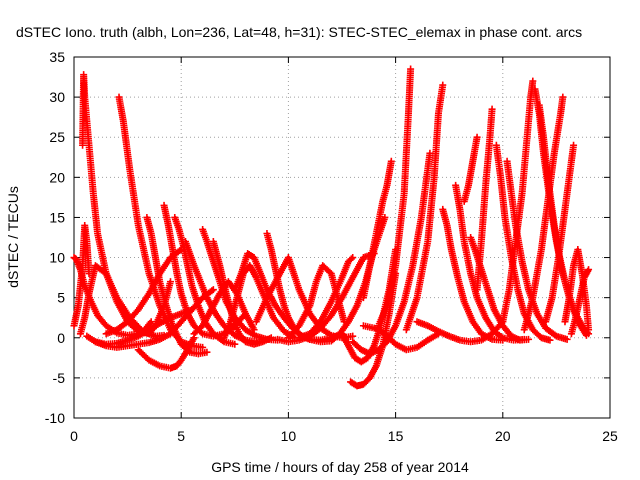  I want to click on y-tick-label: 35, so click(57, 57).